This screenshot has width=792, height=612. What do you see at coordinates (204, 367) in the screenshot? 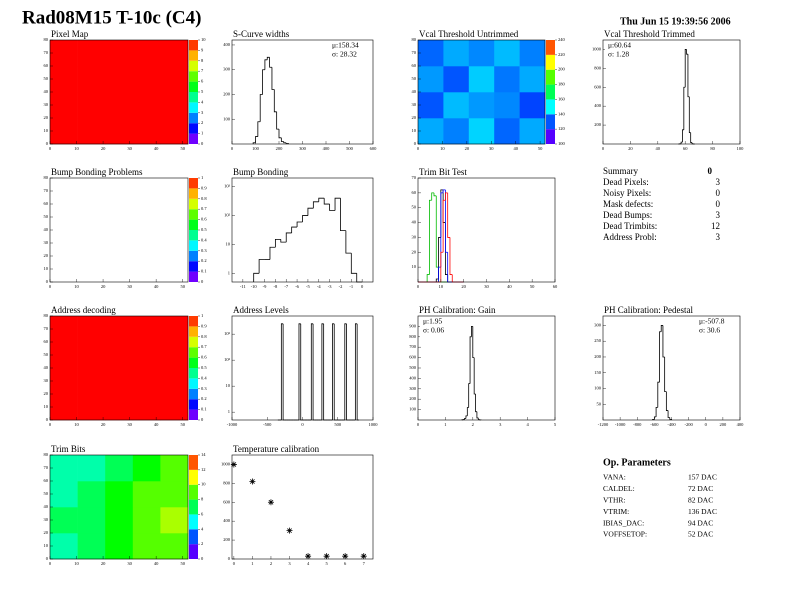
I see `palette-label: 0.5` at bounding box center [204, 367].